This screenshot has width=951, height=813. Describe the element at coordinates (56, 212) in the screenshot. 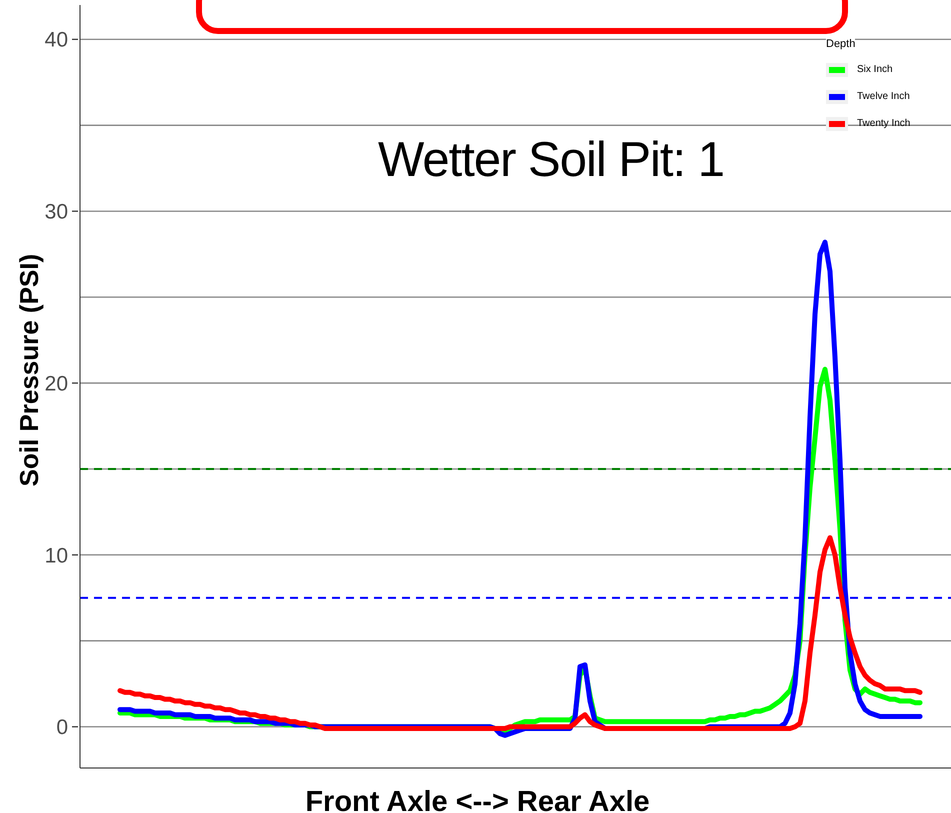

I see `y-tick-label: 30` at that location.